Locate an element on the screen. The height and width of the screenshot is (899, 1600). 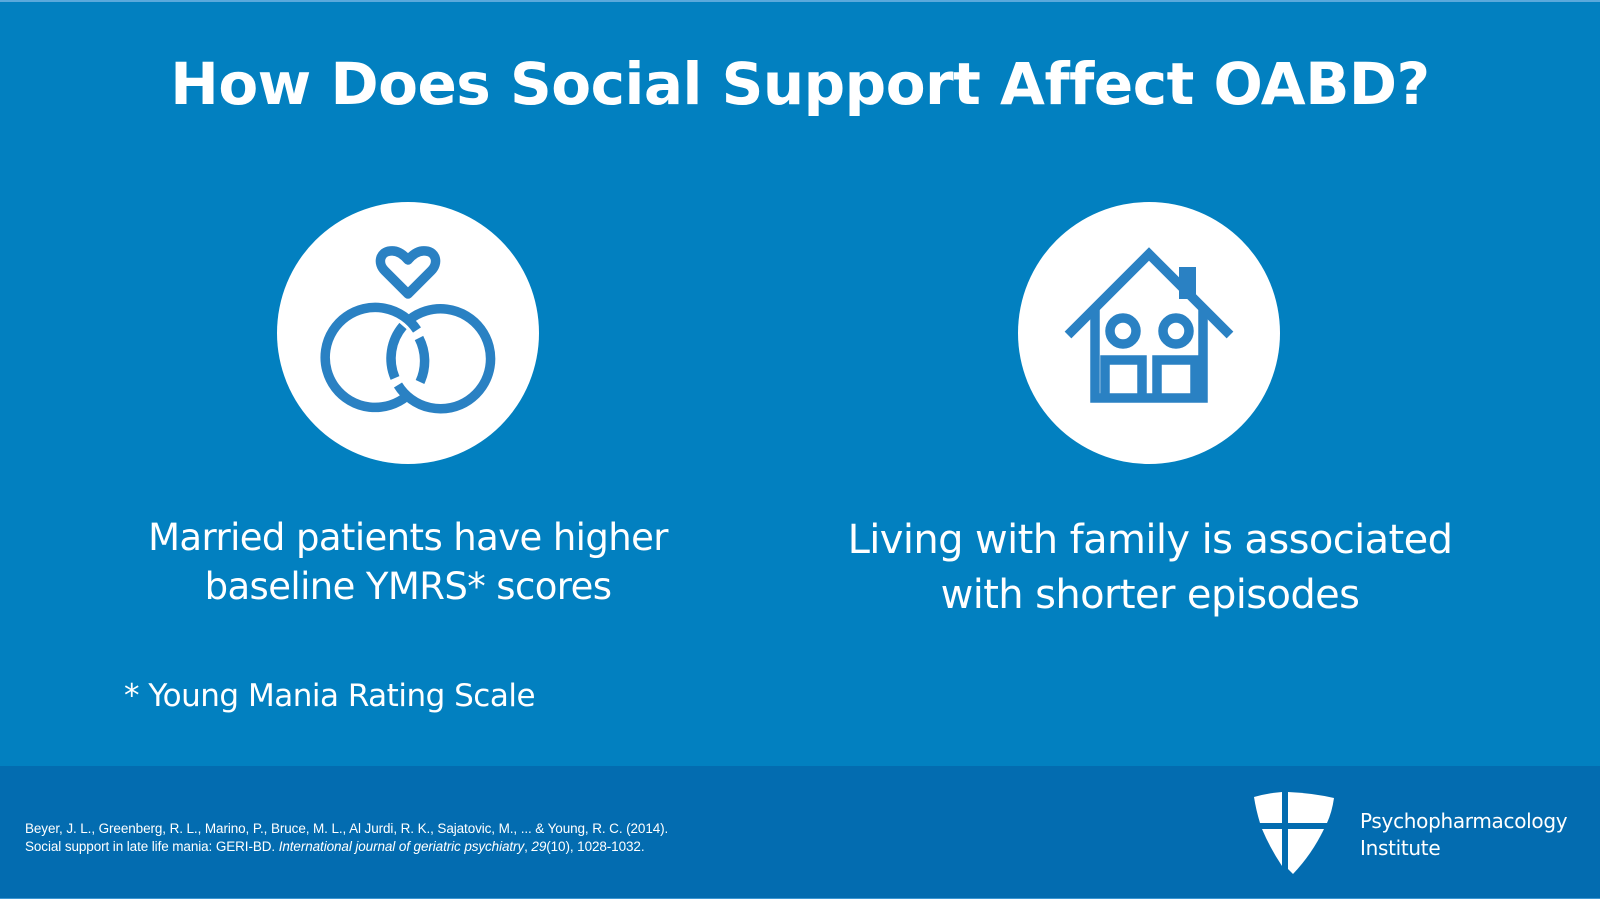
family-house-icon is located at coordinates (1149, 325).